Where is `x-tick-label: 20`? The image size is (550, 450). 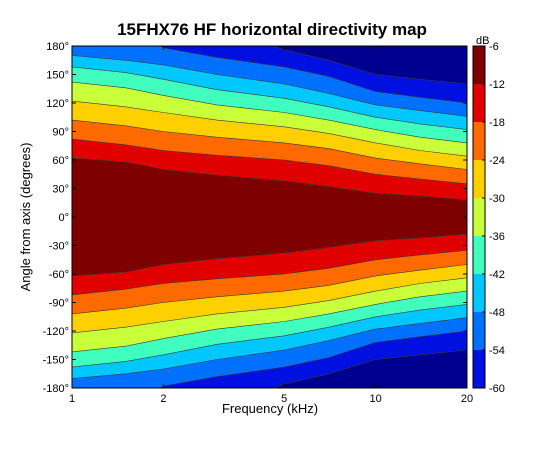 x-tick-label: 20 is located at coordinates (467, 399).